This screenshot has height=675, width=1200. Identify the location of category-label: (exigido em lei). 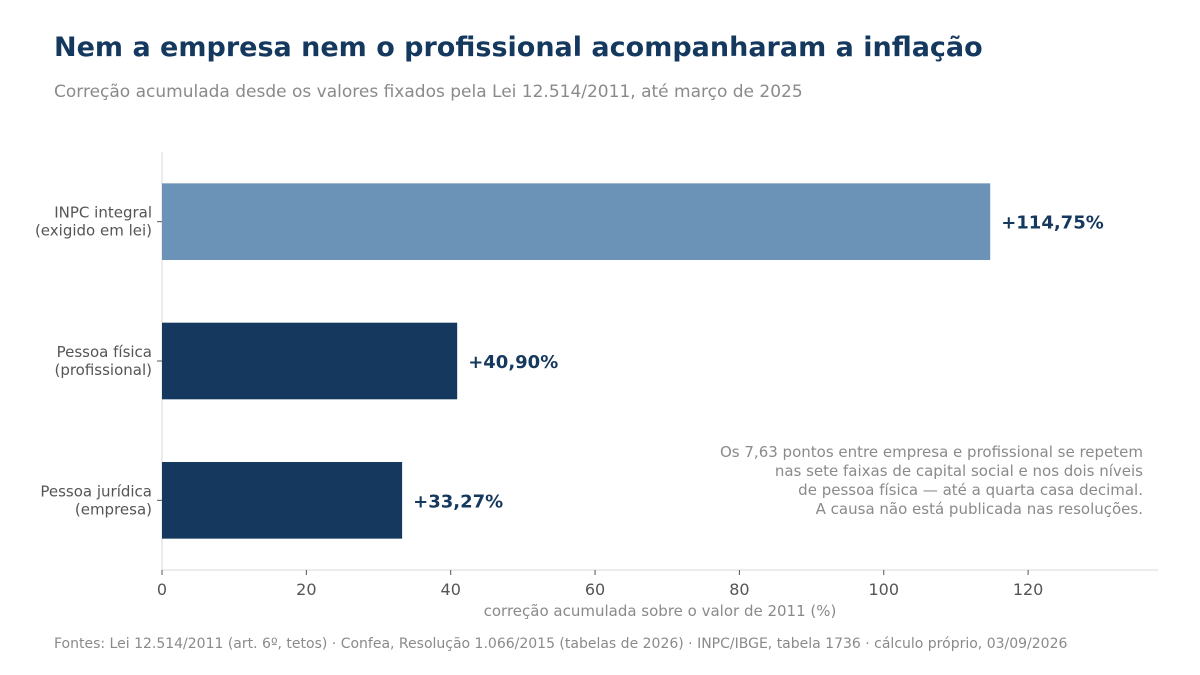
(93, 231).